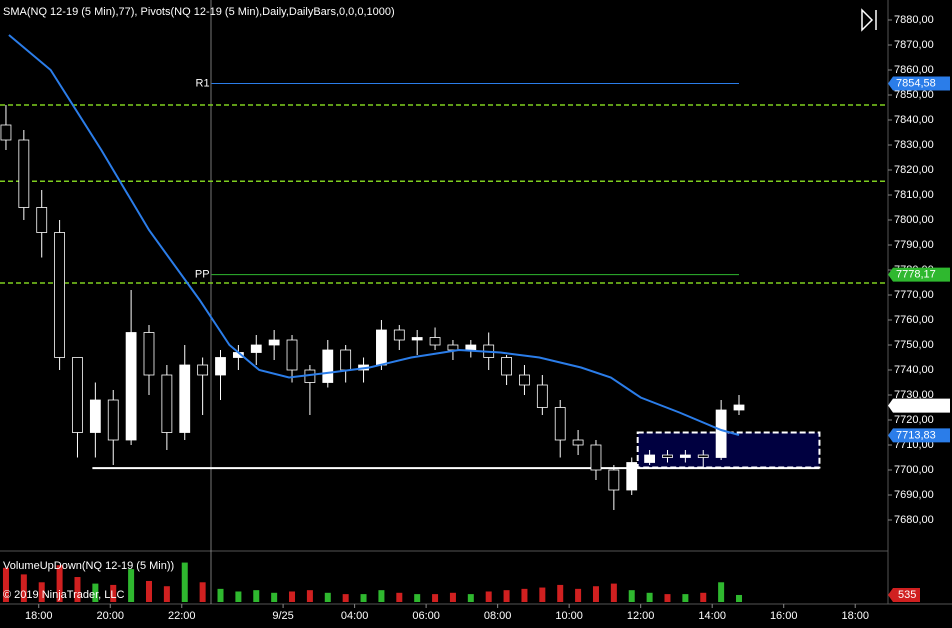 This screenshot has width=952, height=628. I want to click on price-marker-label: 7725,75, so click(916, 406).